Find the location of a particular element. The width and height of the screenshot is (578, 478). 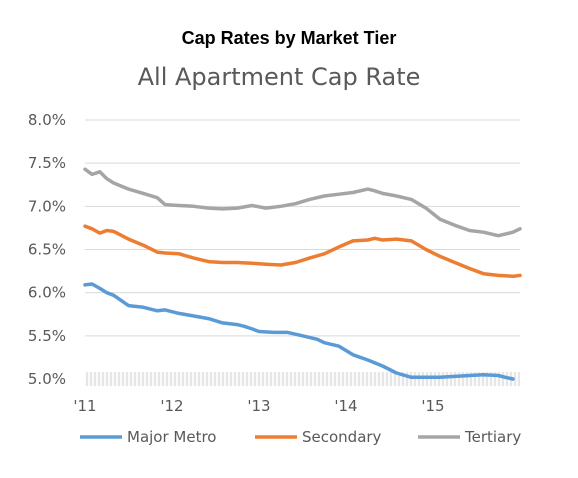

x-tick-label: '12 is located at coordinates (171, 406).